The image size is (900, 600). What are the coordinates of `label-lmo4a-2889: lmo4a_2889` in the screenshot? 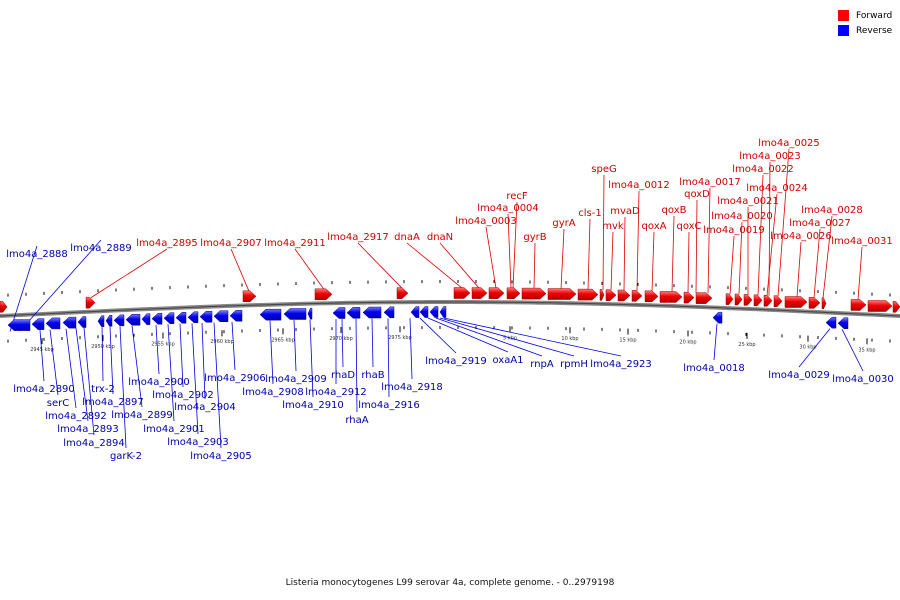 It's located at (101, 248).